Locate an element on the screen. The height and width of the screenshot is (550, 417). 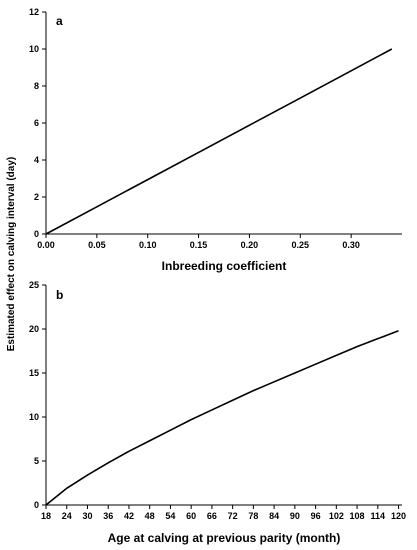
x-tick-label: 90 is located at coordinates (295, 516).